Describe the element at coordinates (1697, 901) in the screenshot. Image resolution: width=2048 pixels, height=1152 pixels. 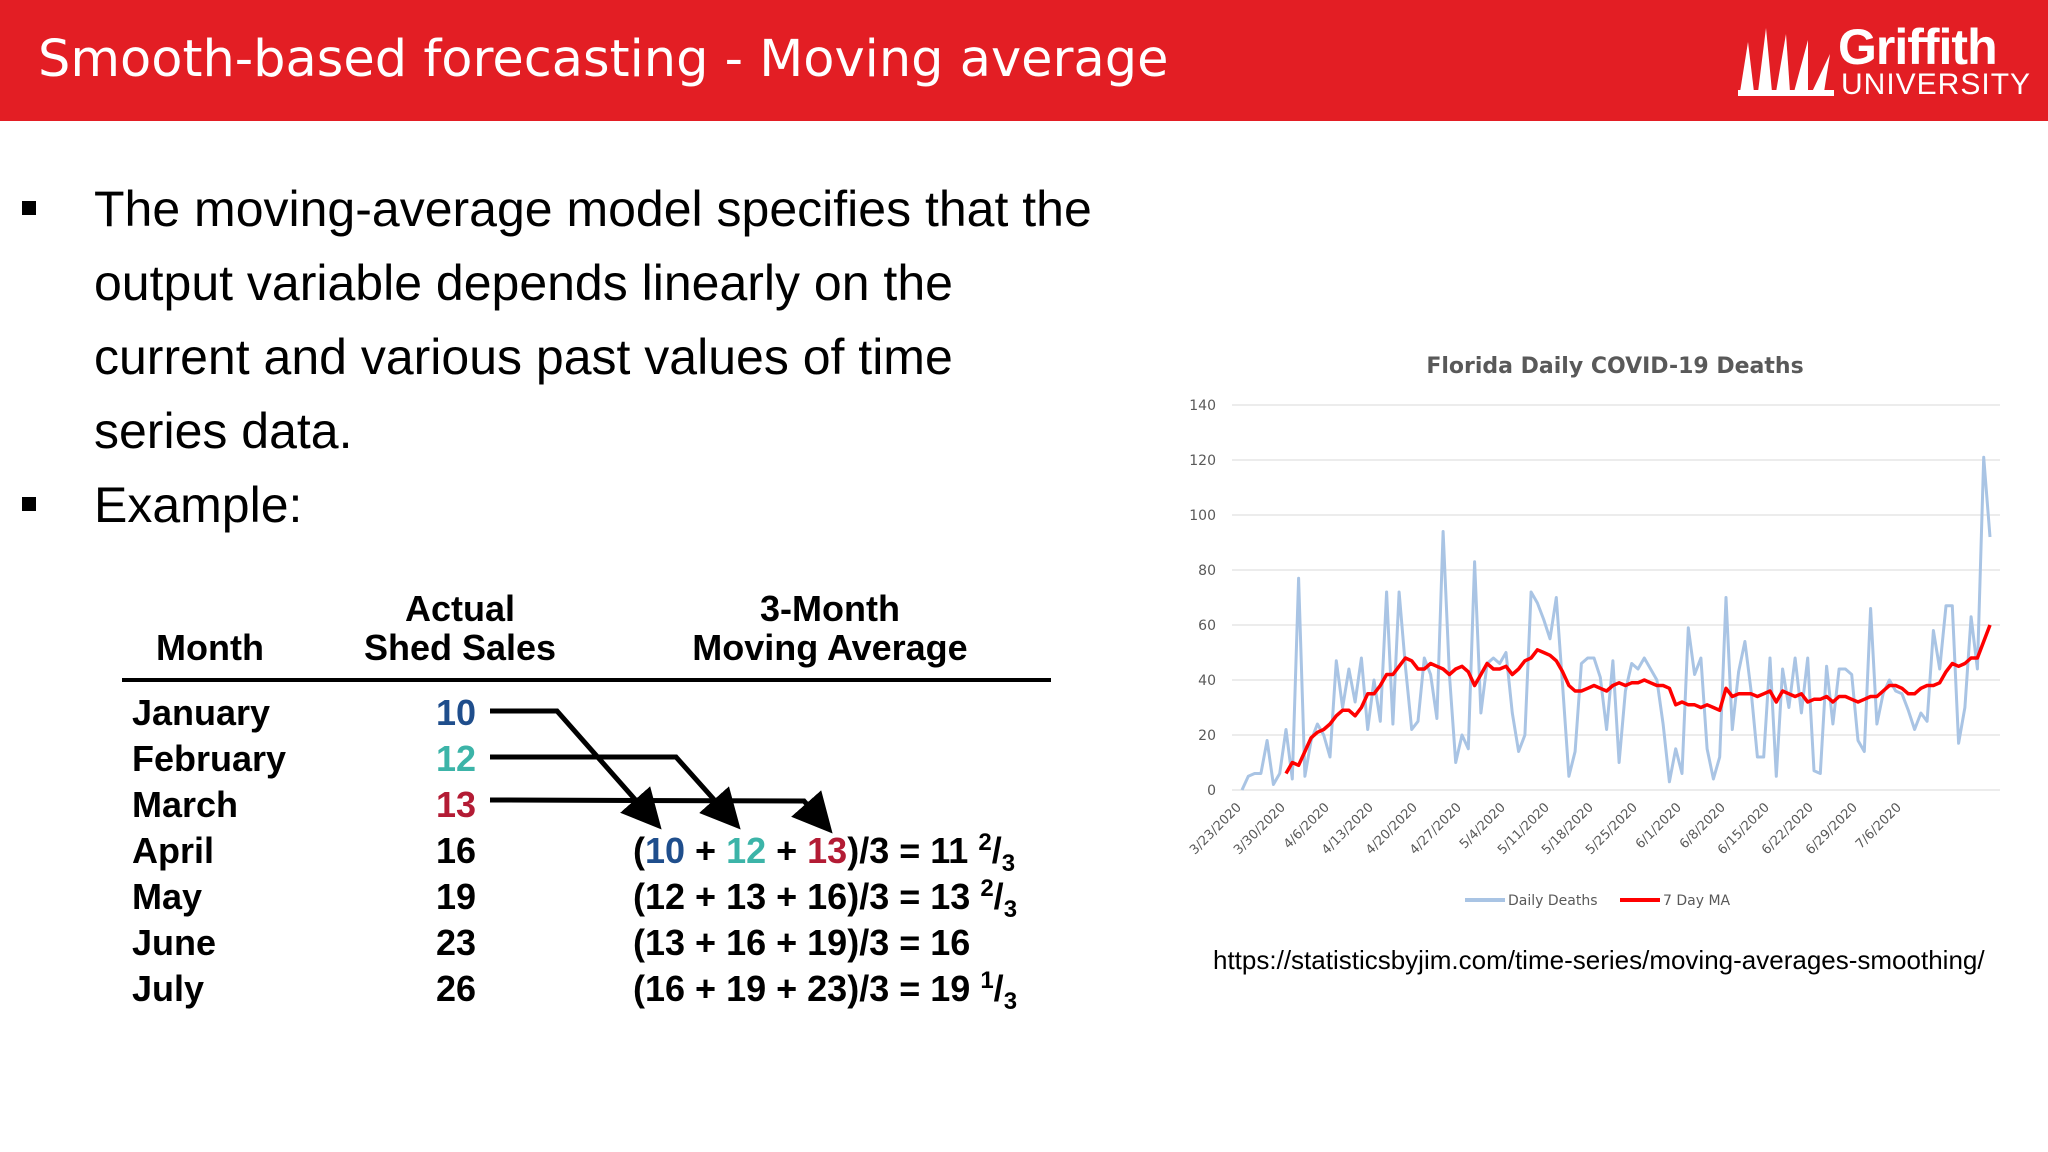
I see `legend-label: 7 Day MA` at that location.